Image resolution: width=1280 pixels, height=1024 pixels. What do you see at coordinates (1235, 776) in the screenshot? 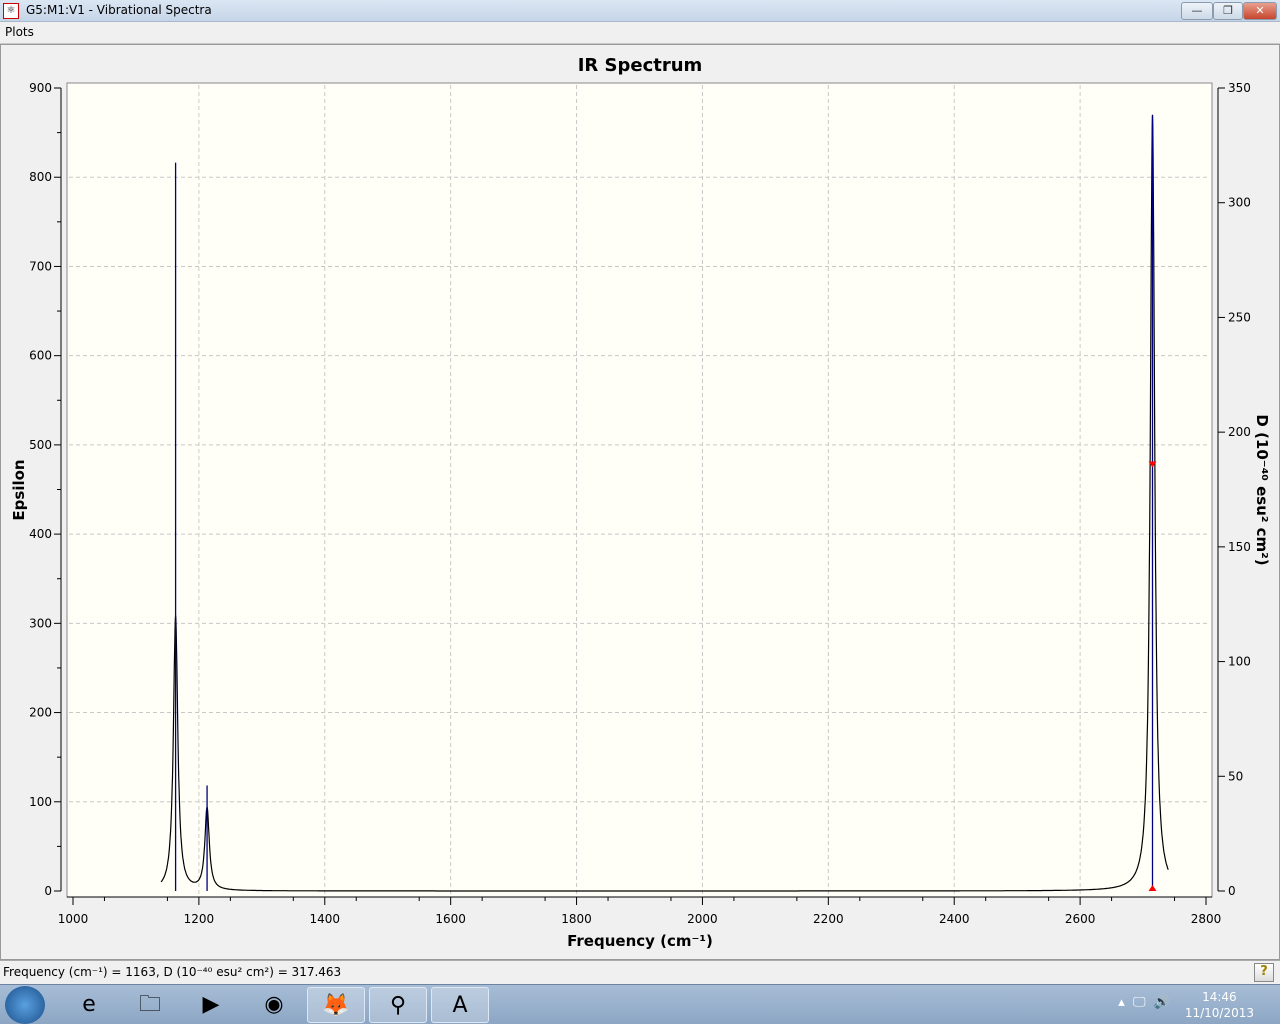
I see `y2-tick-label: 50` at bounding box center [1235, 776].